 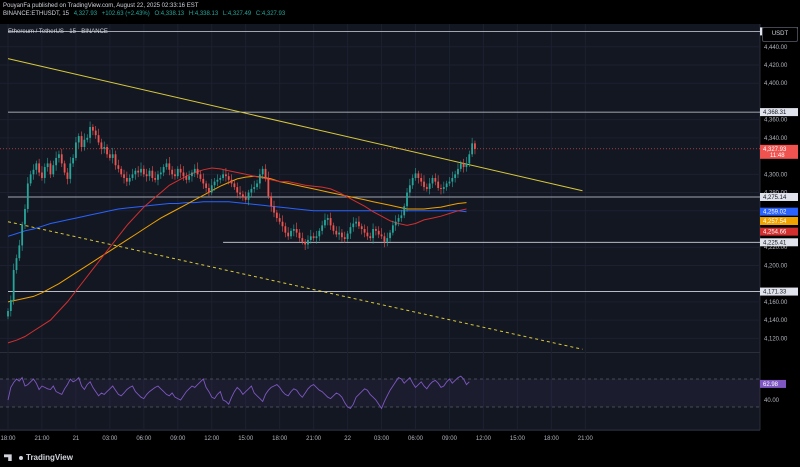 I want to click on rsi-axis, so click(x=780, y=393).